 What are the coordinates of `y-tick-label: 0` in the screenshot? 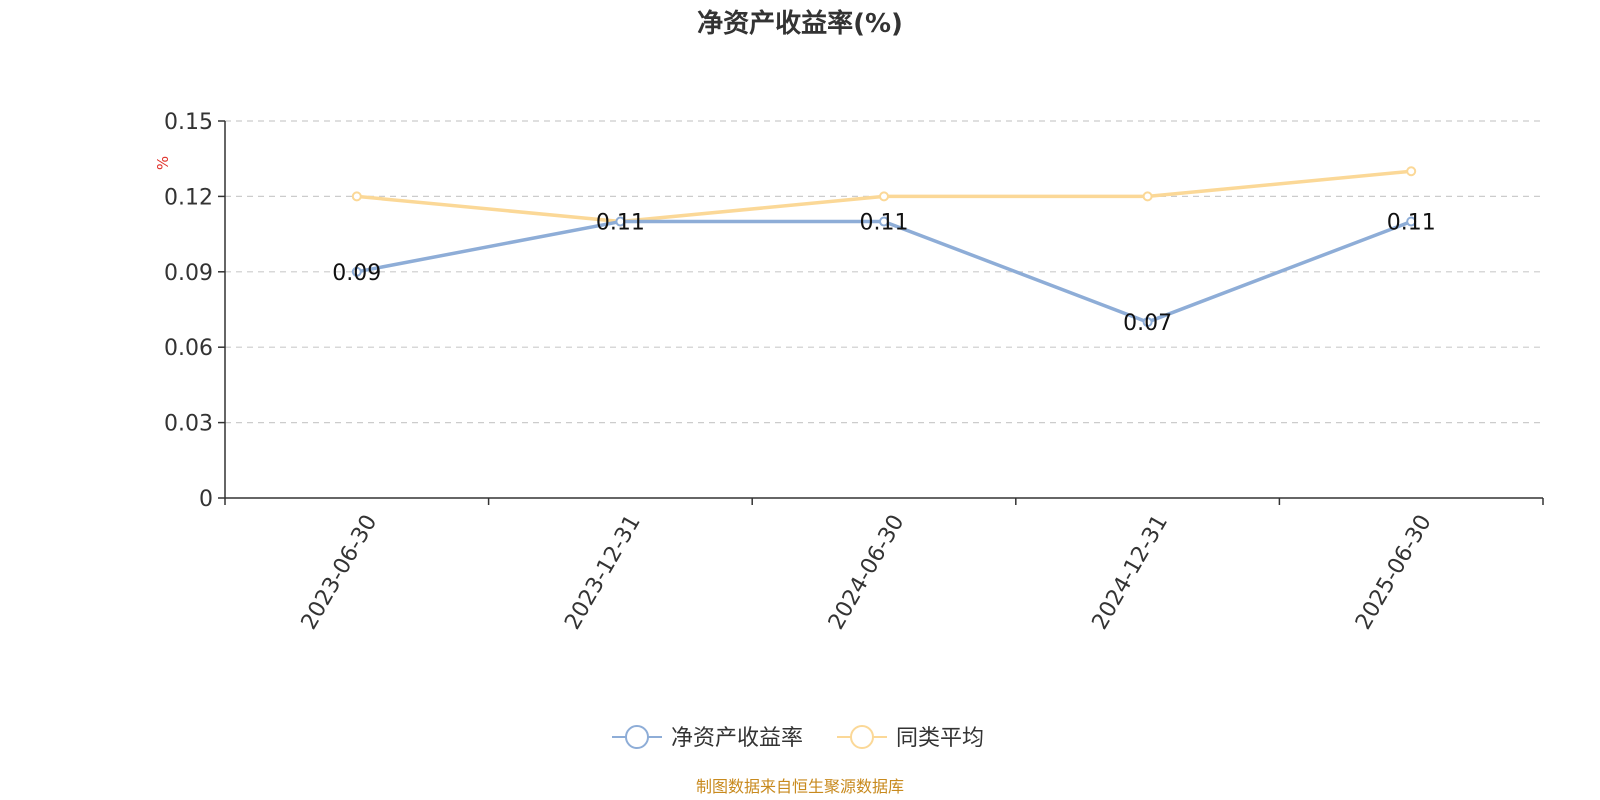 It's located at (206, 499).